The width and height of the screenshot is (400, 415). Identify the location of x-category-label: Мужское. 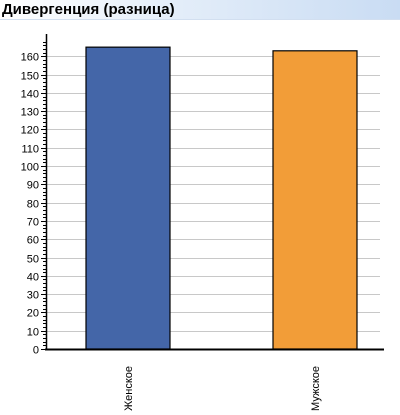
(316, 388).